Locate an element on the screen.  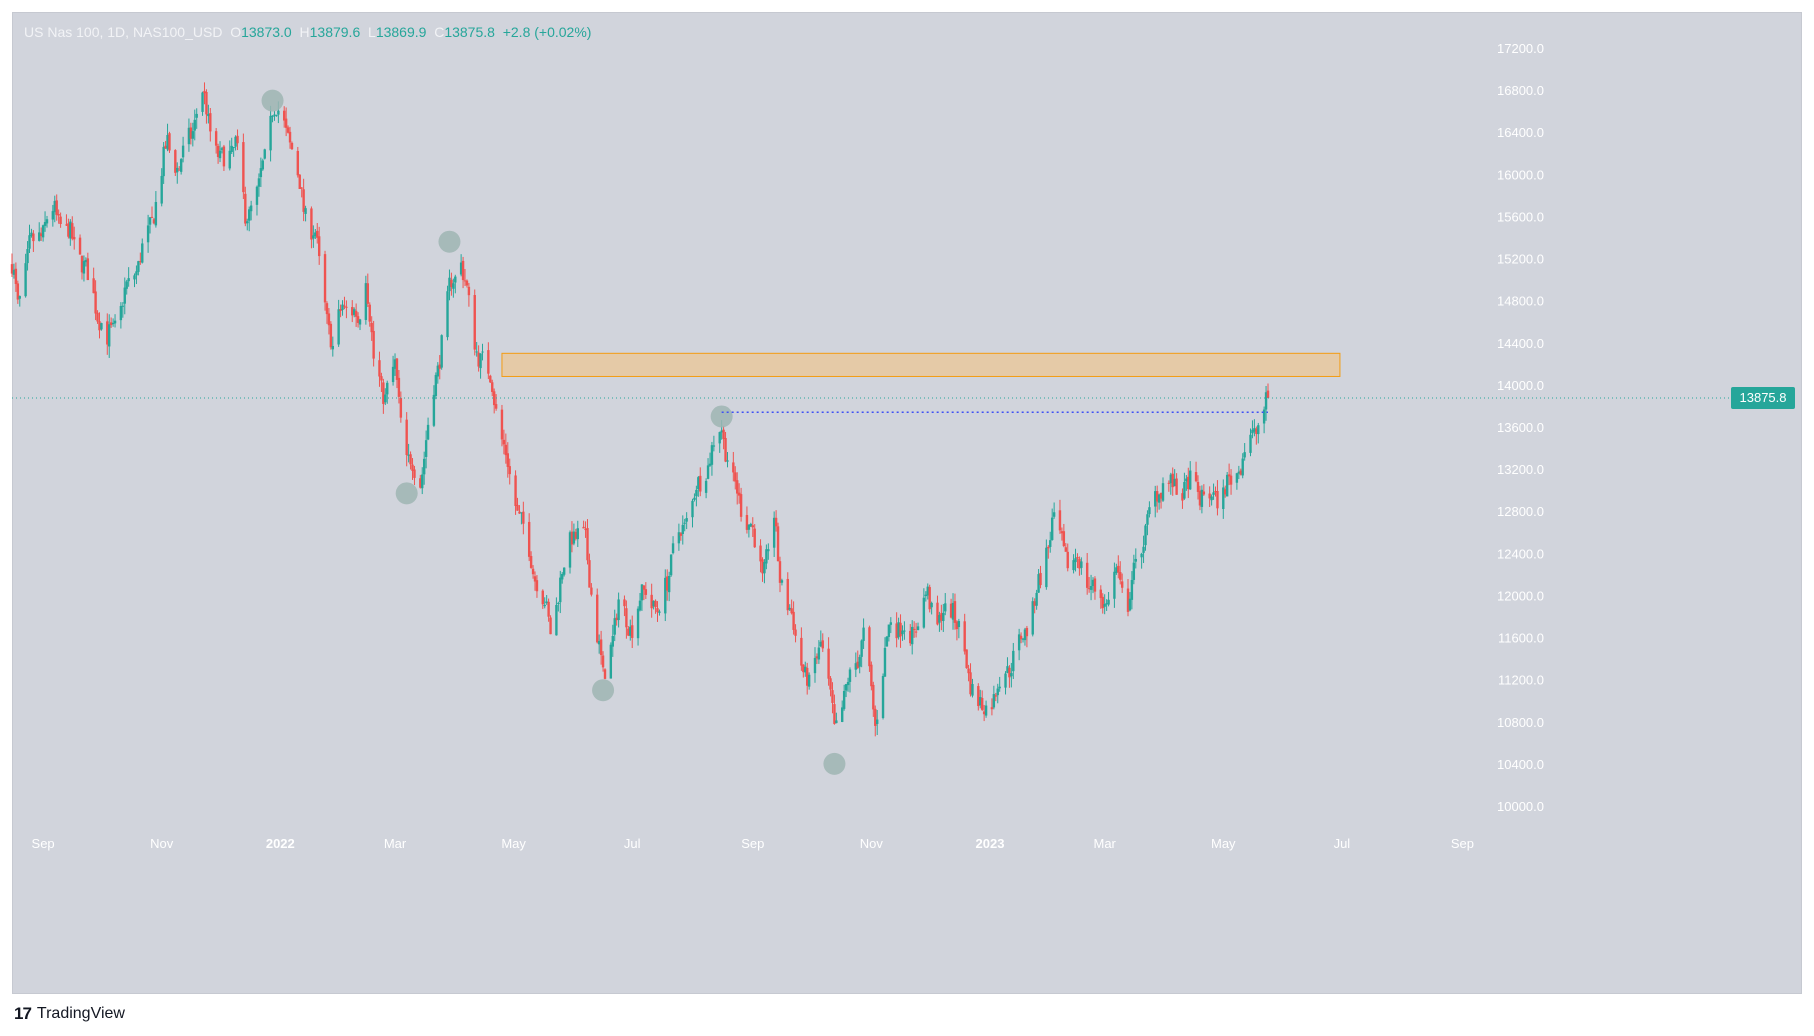
y-axis-tick-label: 12800.0 is located at coordinates (1520, 511).